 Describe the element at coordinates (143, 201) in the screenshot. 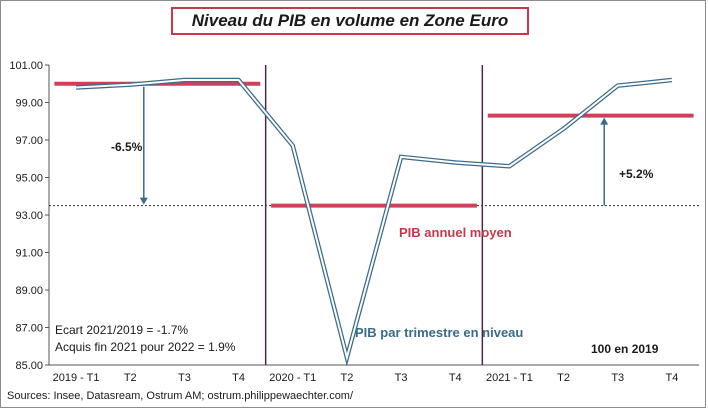

I see `drop-arrow-head` at that location.